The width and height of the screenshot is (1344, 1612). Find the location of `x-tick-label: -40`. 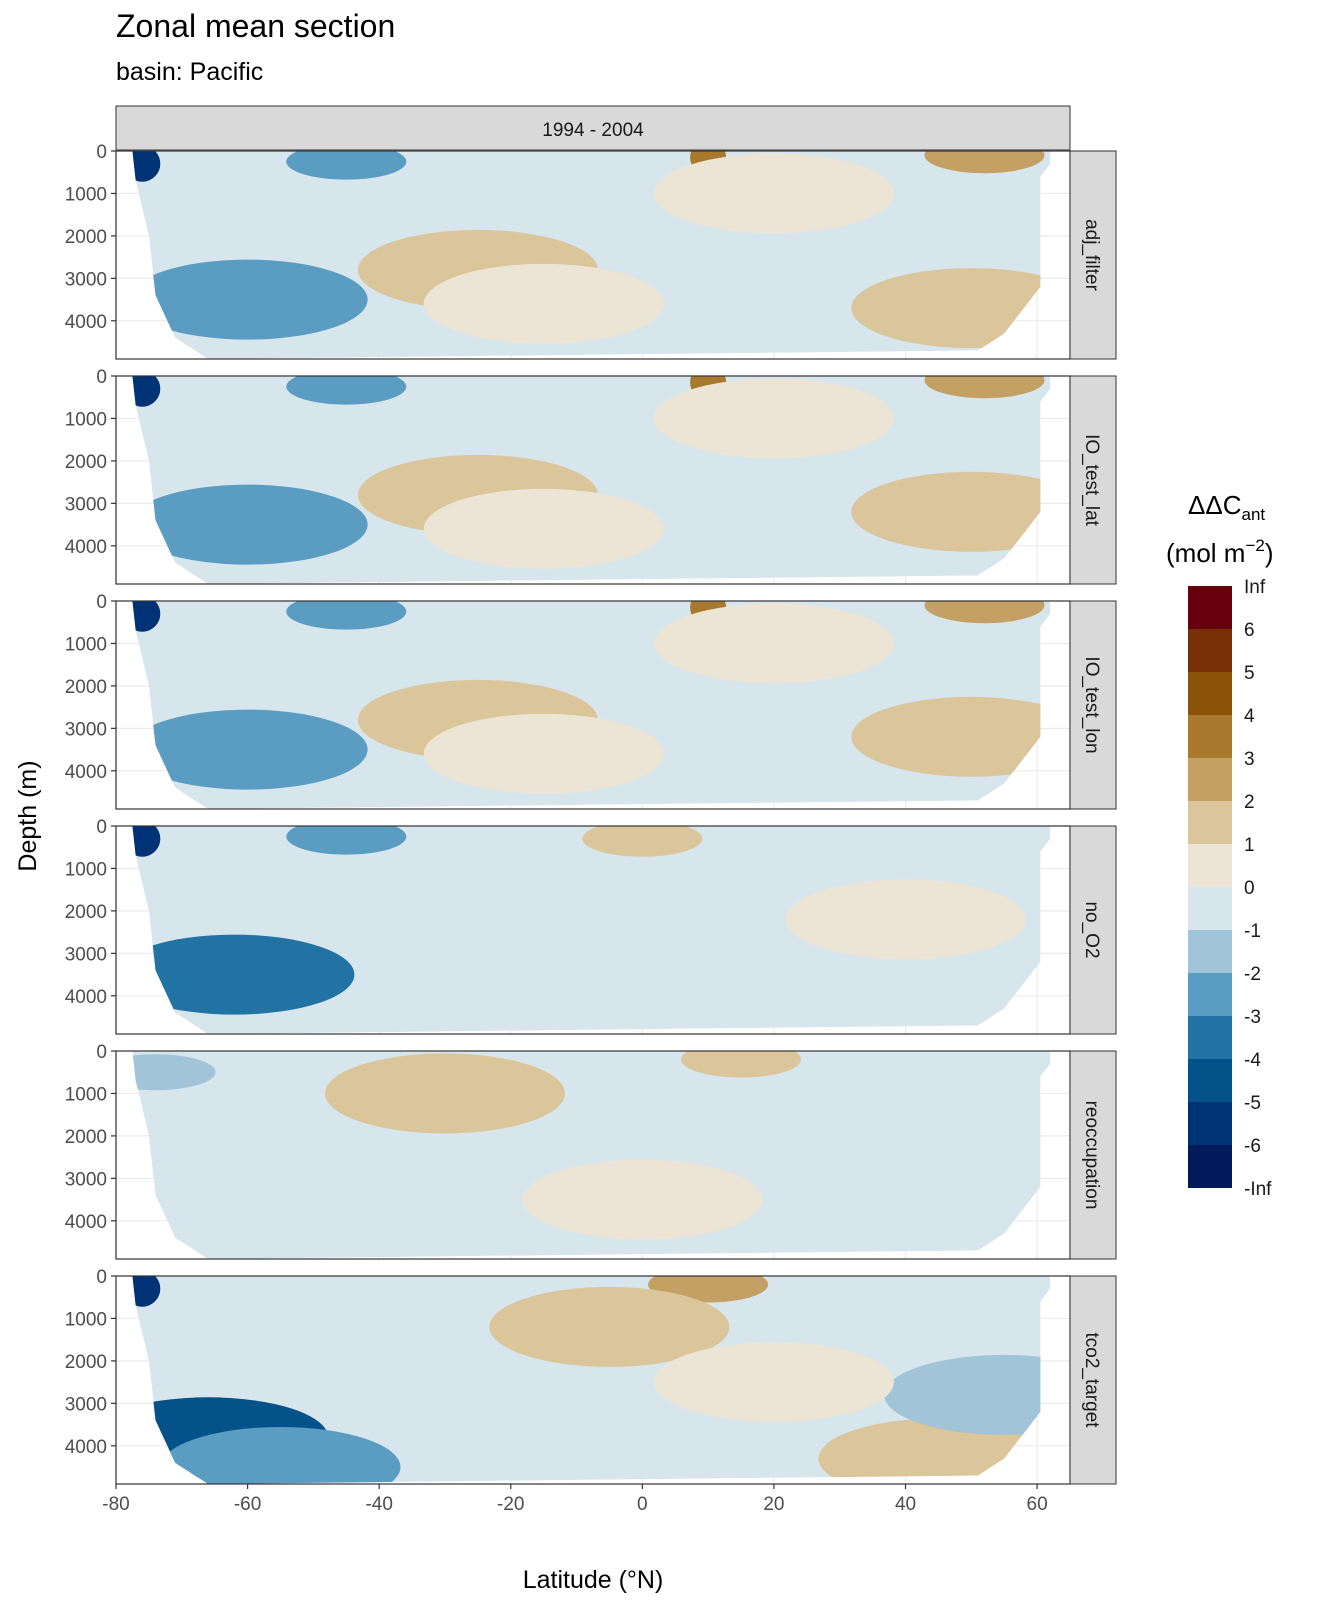

x-tick-label: -40 is located at coordinates (378, 1504).